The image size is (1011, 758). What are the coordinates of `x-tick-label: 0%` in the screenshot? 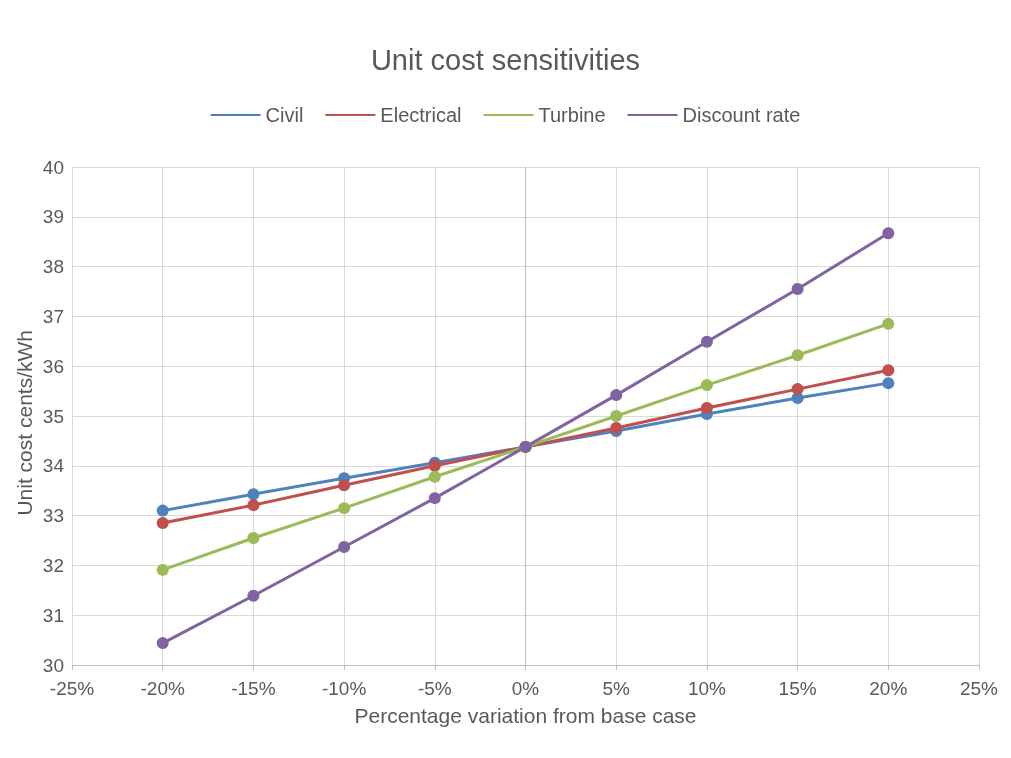 It's located at (525, 688).